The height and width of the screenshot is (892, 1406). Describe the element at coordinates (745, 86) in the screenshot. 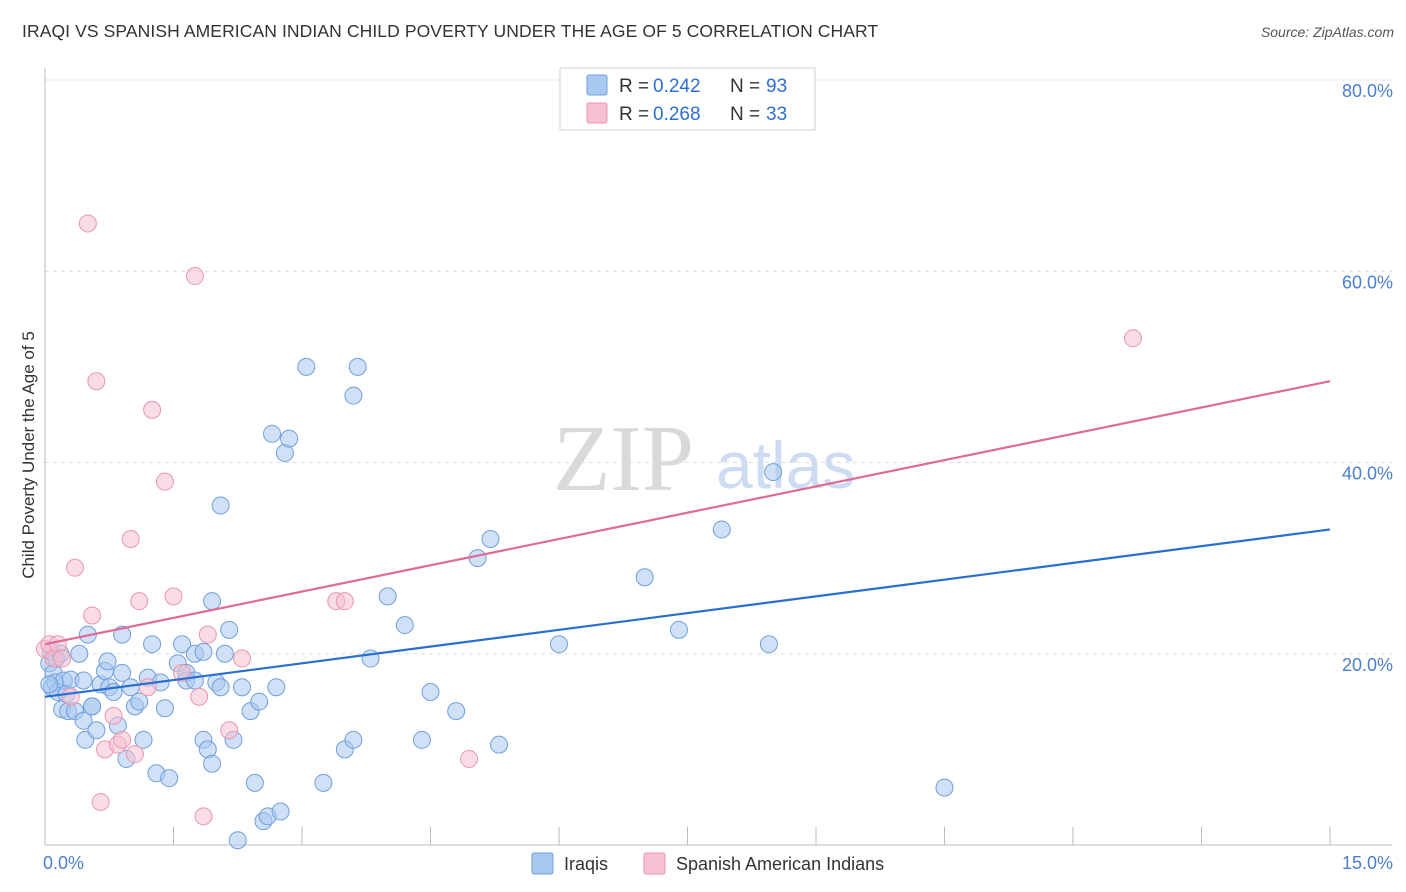

I see `legend-n-label-iraqis: N =` at that location.